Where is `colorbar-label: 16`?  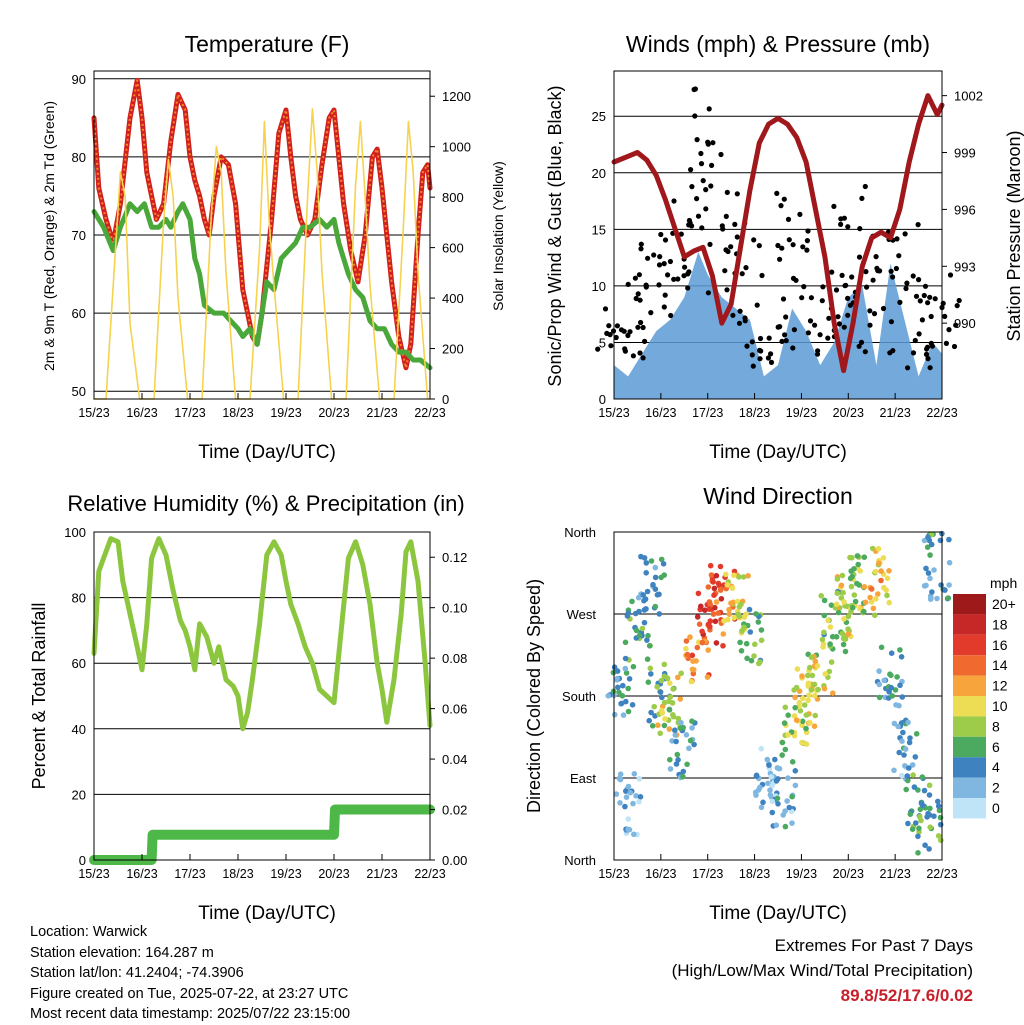
colorbar-label: 16 is located at coordinates (1000, 645).